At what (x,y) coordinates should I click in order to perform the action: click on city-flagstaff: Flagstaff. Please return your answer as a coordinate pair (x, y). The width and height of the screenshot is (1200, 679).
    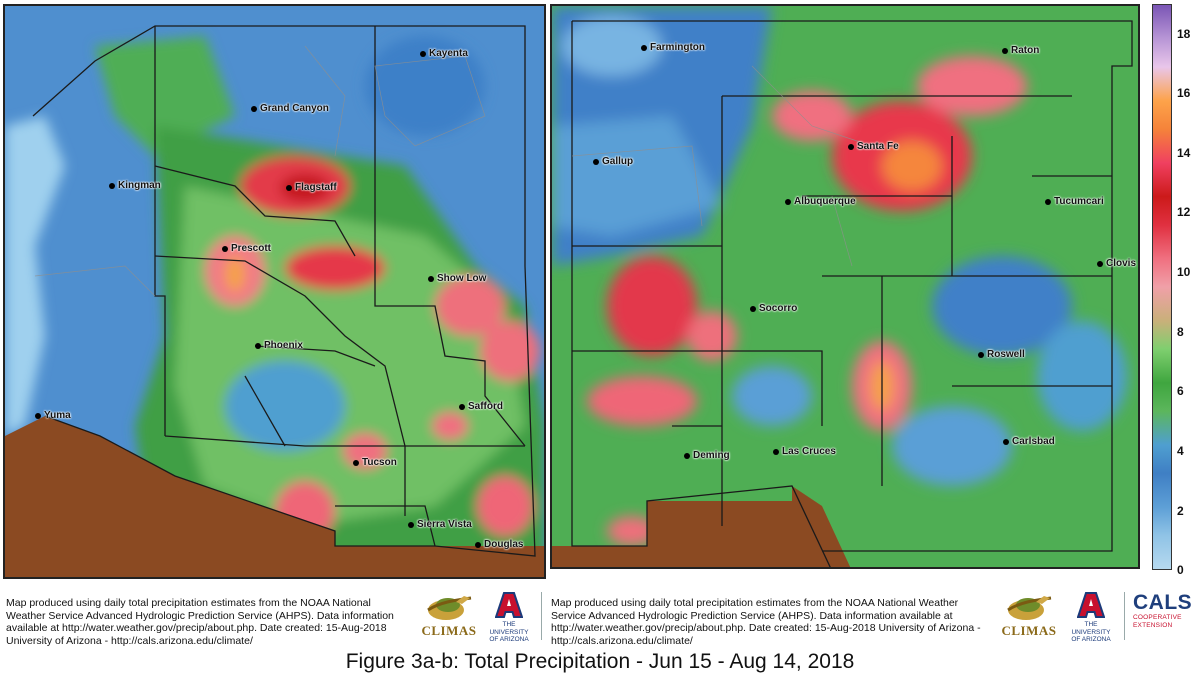
    Looking at the image, I should click on (311, 187).